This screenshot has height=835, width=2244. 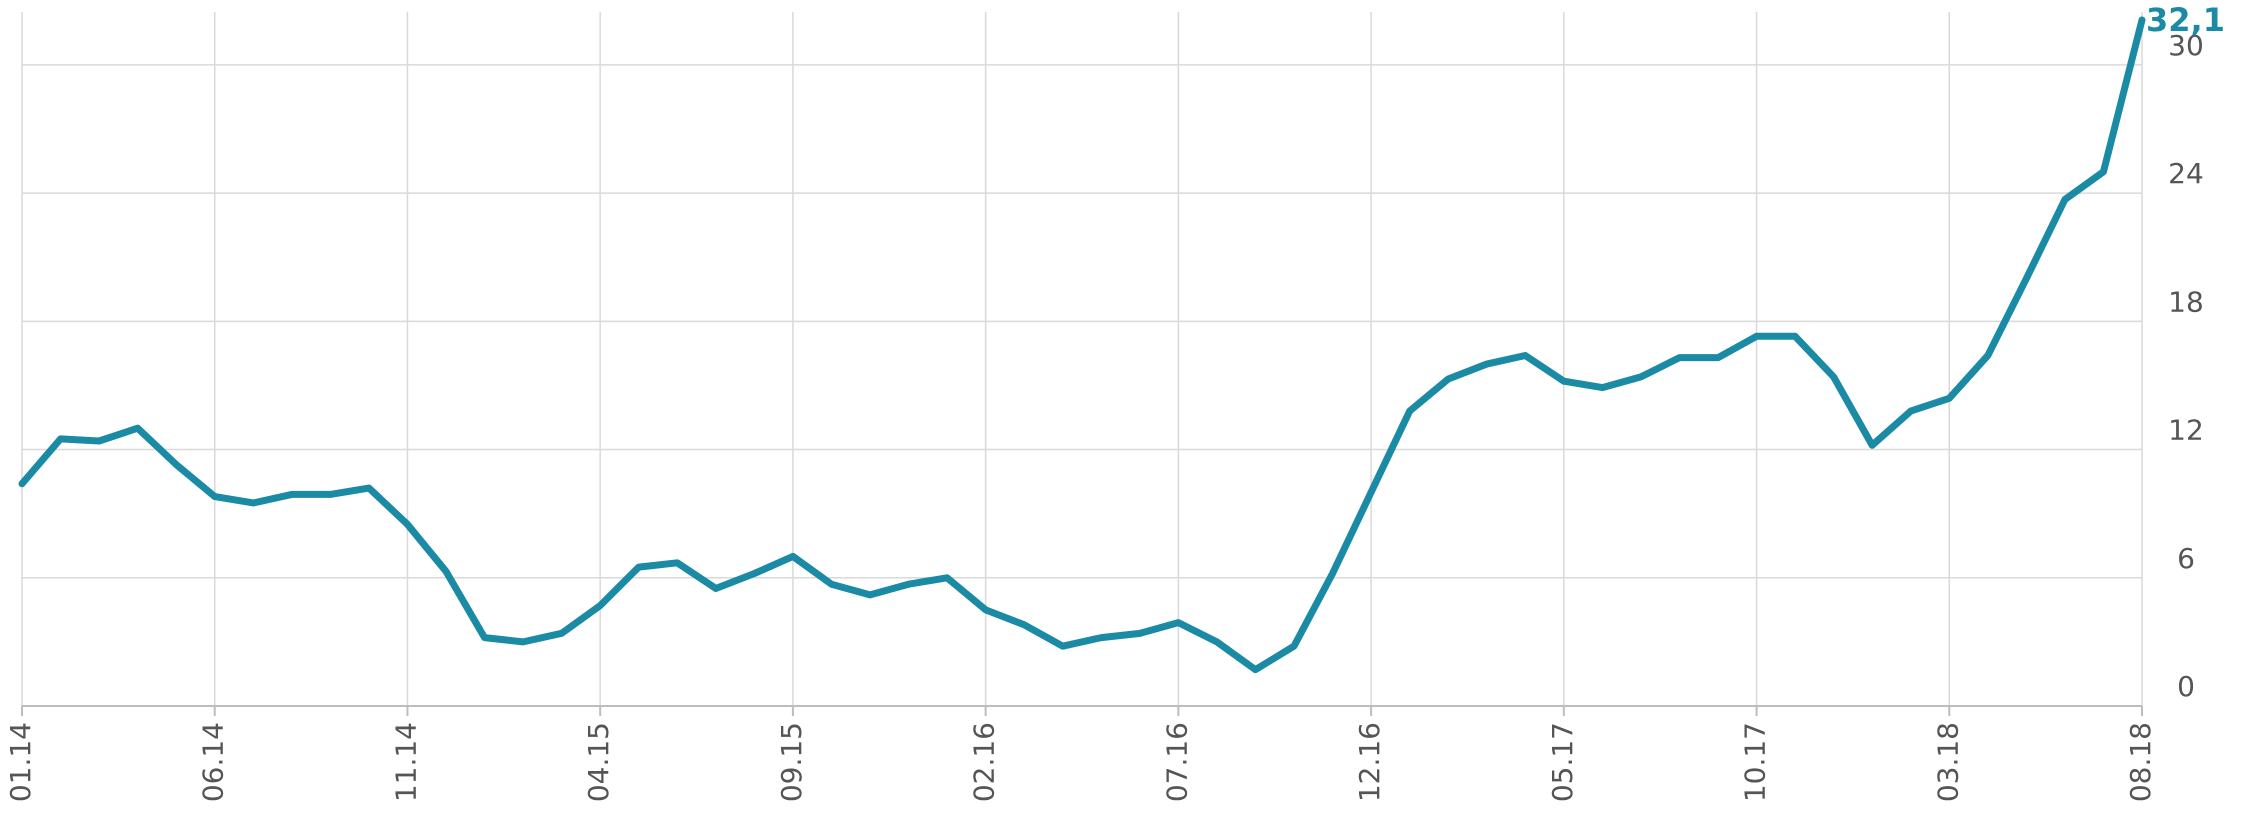 What do you see at coordinates (20, 762) in the screenshot?
I see `x-tick-label: 01.14` at bounding box center [20, 762].